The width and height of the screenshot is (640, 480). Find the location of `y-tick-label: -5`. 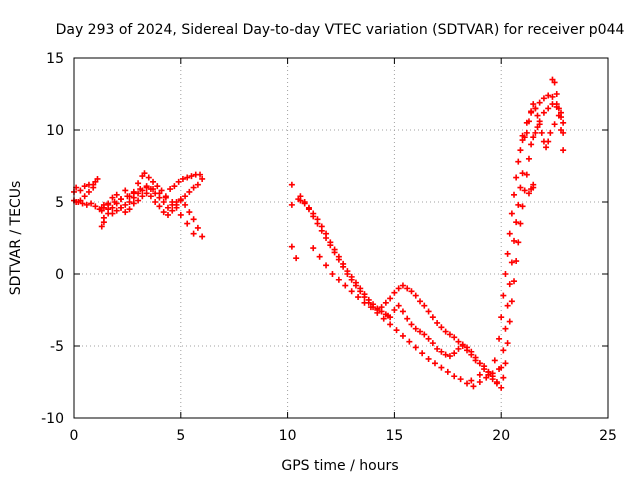

y-tick-label: -5 is located at coordinates (57, 347).